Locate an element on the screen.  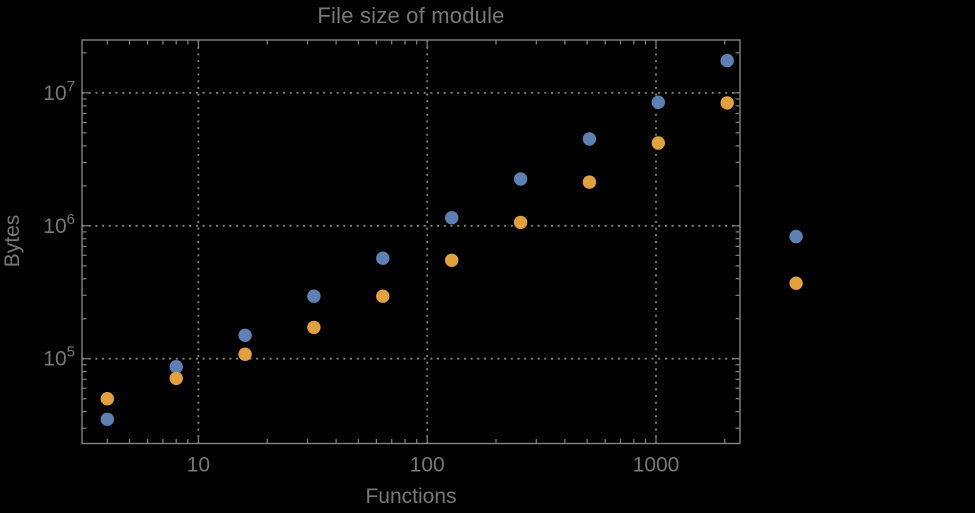
x-tick-label: 100 is located at coordinates (427, 465).